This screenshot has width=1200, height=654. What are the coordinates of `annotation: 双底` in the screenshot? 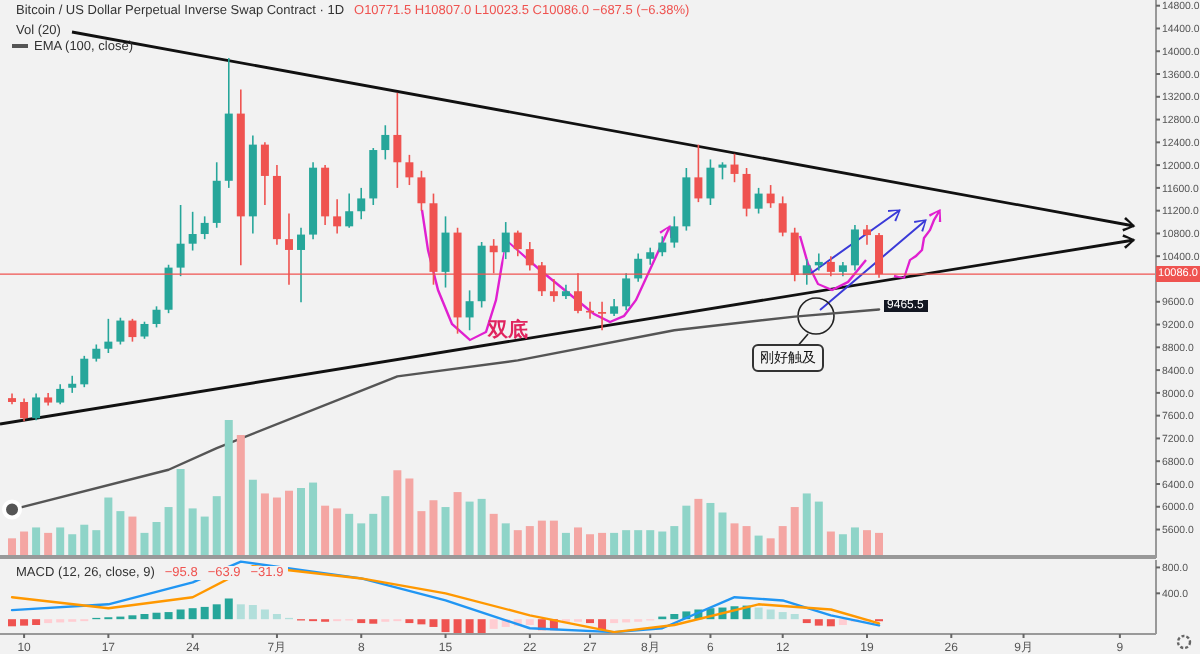 It's located at (508, 330).